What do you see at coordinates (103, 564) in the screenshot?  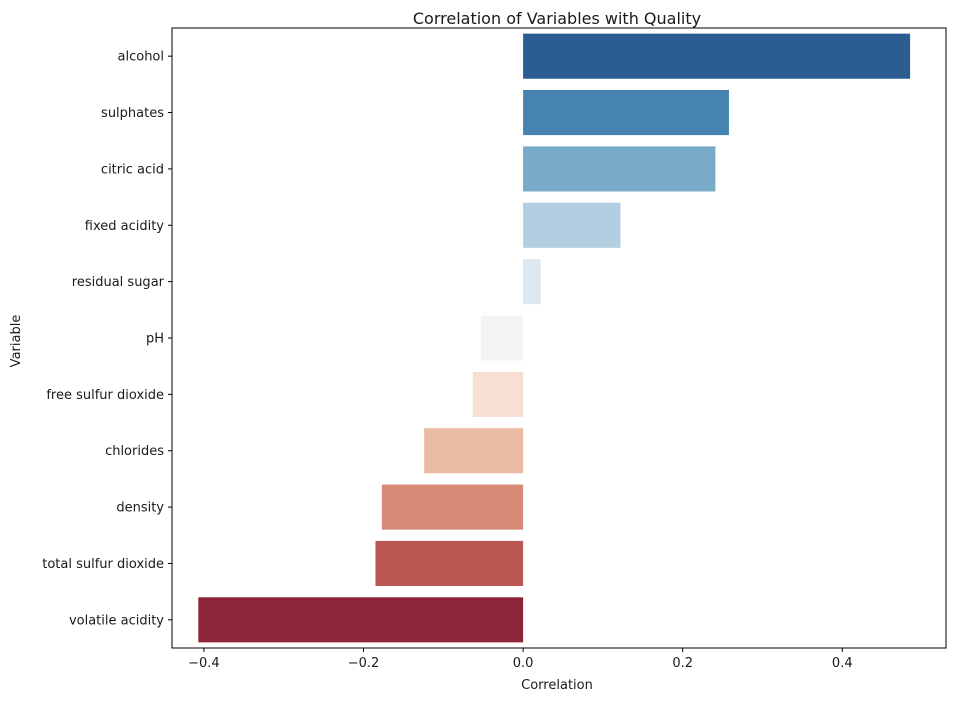 I see `y-tick-label: total sulfur dioxide` at bounding box center [103, 564].